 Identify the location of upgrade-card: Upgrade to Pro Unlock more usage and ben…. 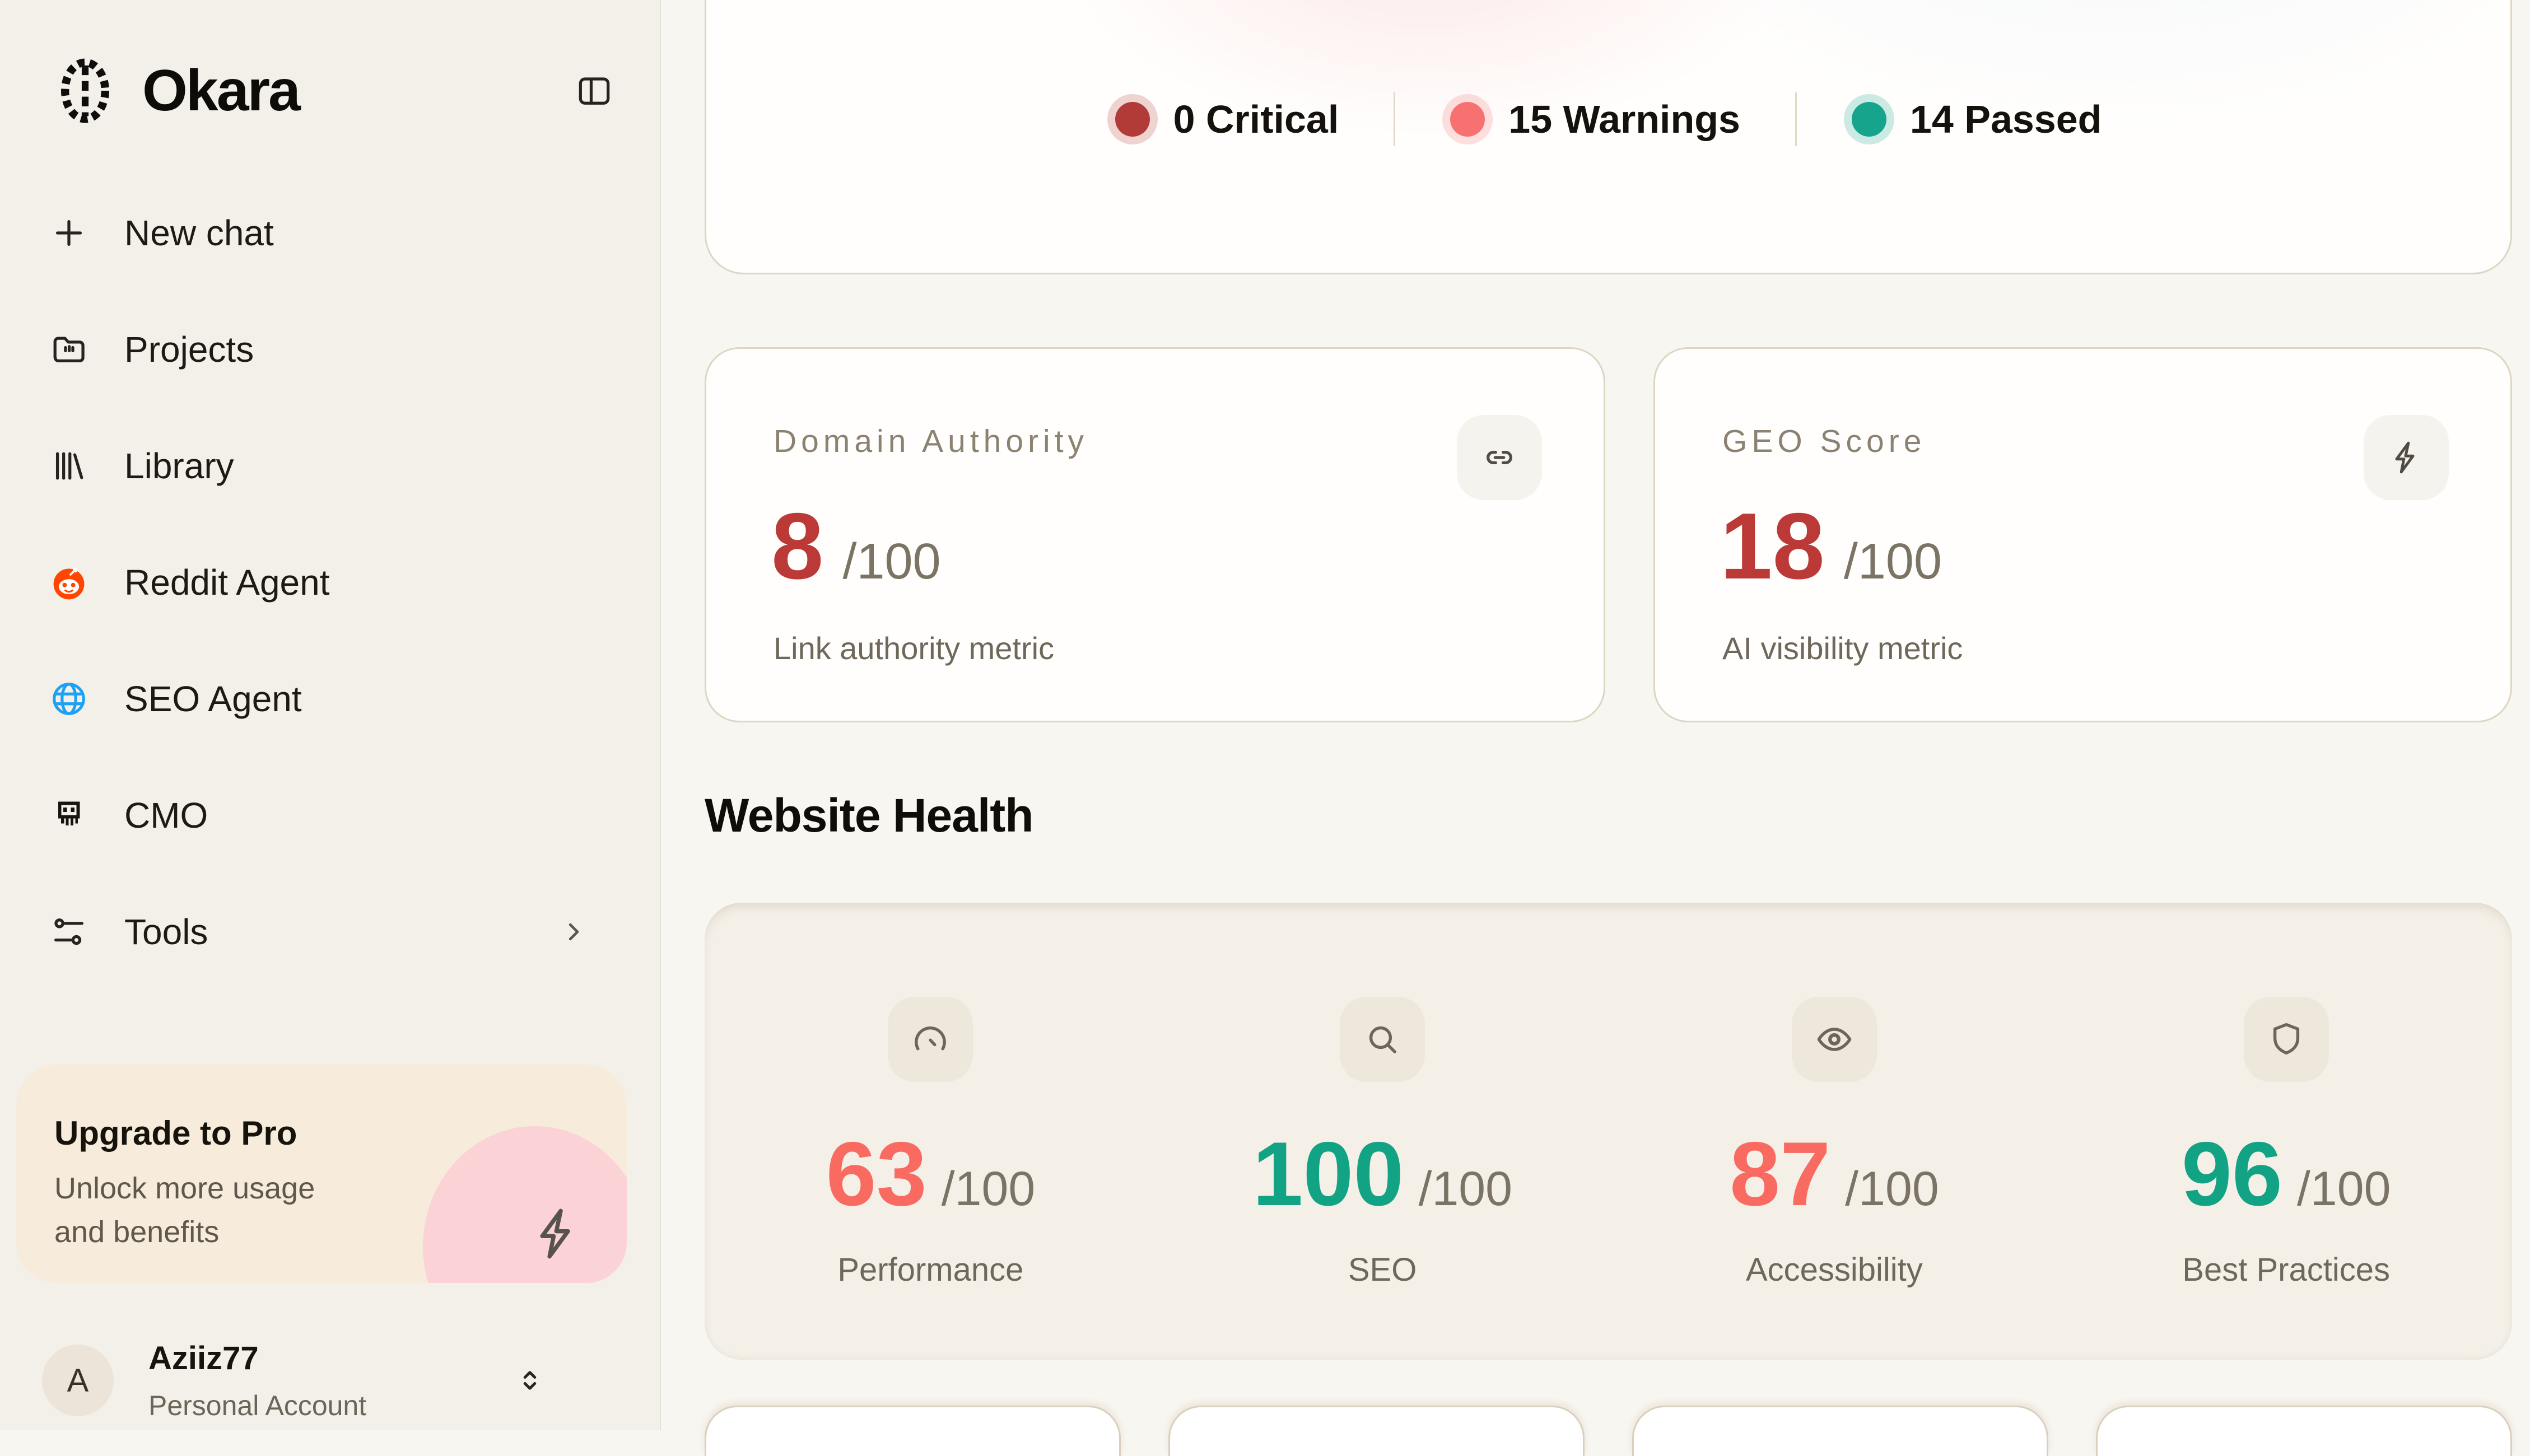
(321, 1174).